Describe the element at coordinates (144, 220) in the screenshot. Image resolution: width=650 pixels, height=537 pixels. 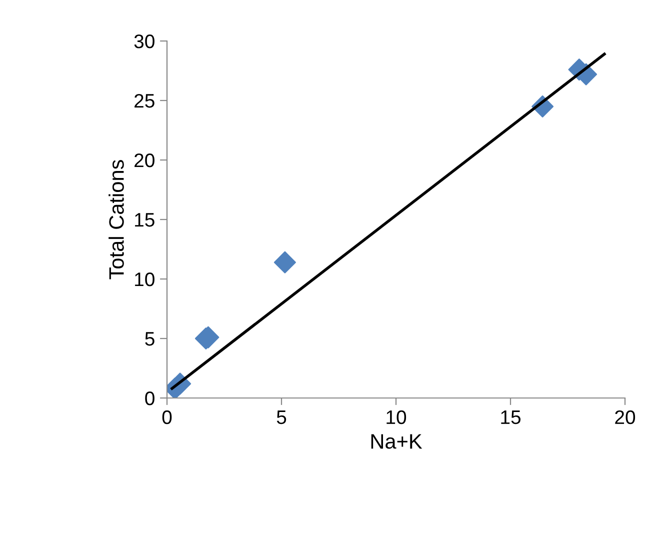
I see `y-tick-label: 15` at that location.